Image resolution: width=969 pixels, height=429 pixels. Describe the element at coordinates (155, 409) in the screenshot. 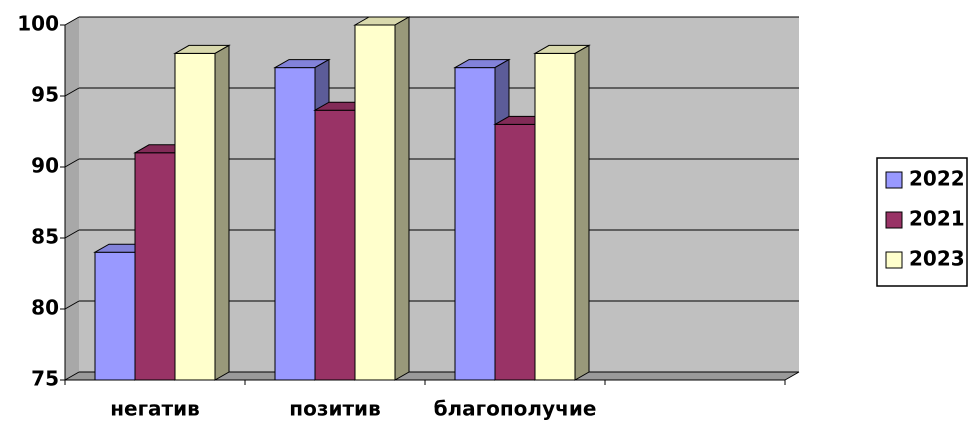

I see `x-tick-label: негатив` at that location.